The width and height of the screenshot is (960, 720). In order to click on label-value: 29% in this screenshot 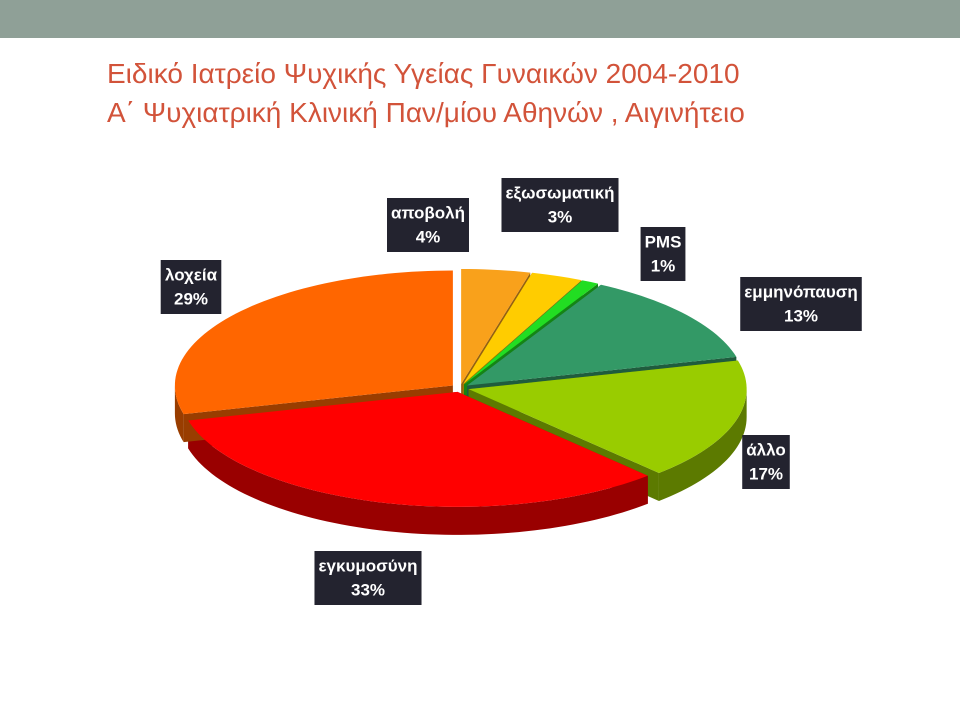, I will do `click(191, 298)`.